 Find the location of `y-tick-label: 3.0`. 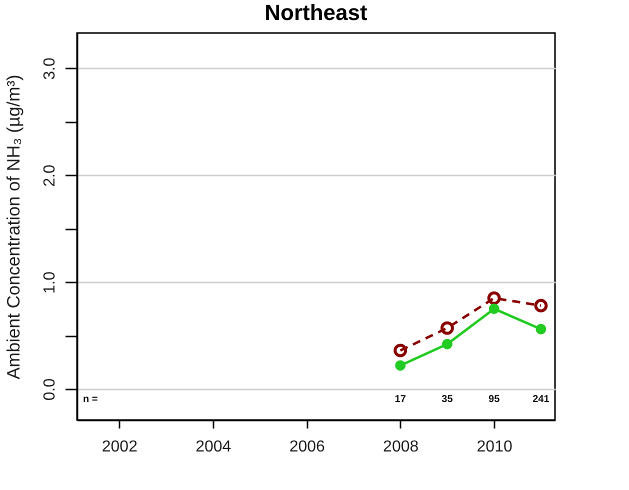

y-tick-label: 3.0 is located at coordinates (50, 69).